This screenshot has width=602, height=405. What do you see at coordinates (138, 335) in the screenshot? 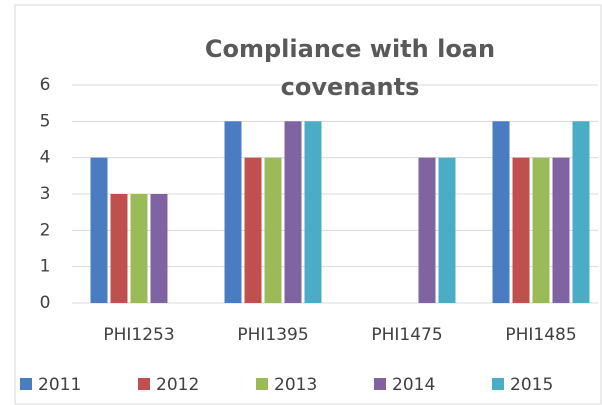
I see `x-tick-label: PHI1253` at bounding box center [138, 335].